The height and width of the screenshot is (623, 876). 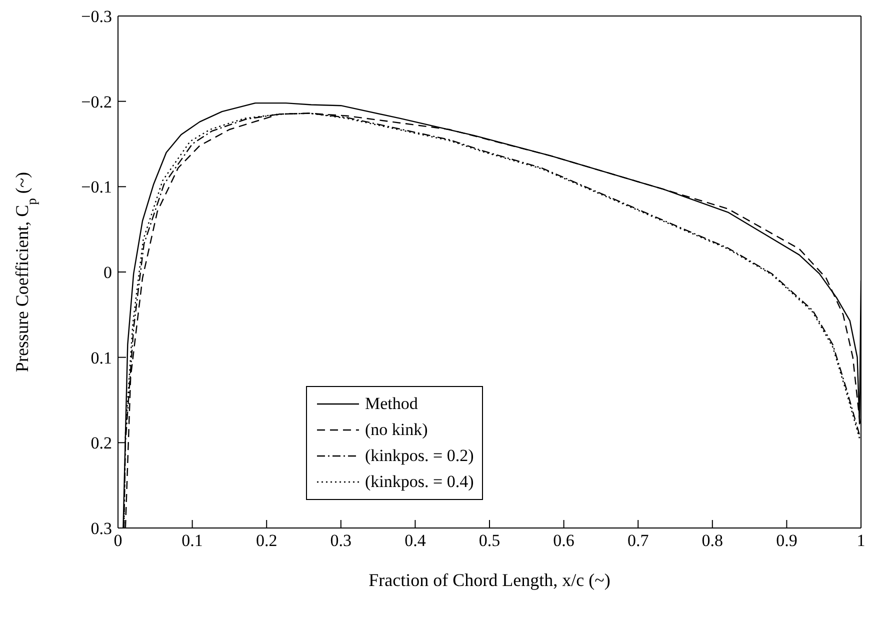 What do you see at coordinates (391, 404) in the screenshot?
I see `legend-label: Method` at bounding box center [391, 404].